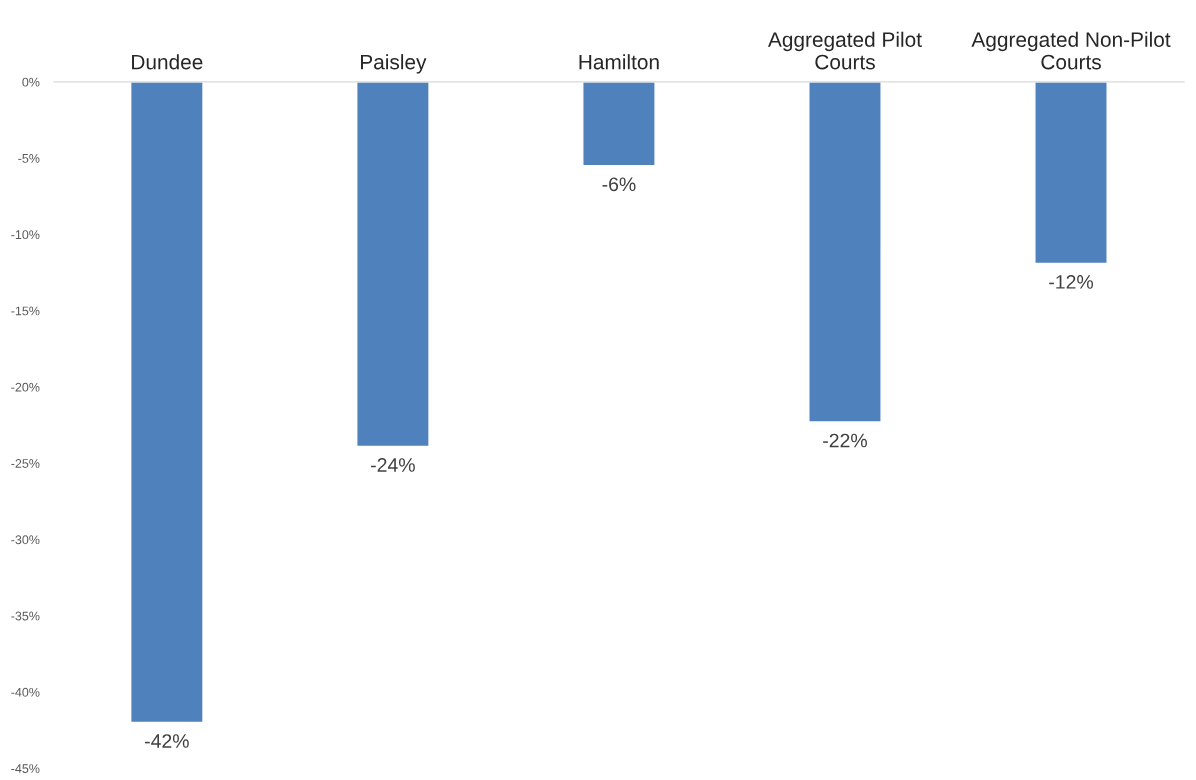  What do you see at coordinates (167, 741) in the screenshot?
I see `data-label: -42%` at bounding box center [167, 741].